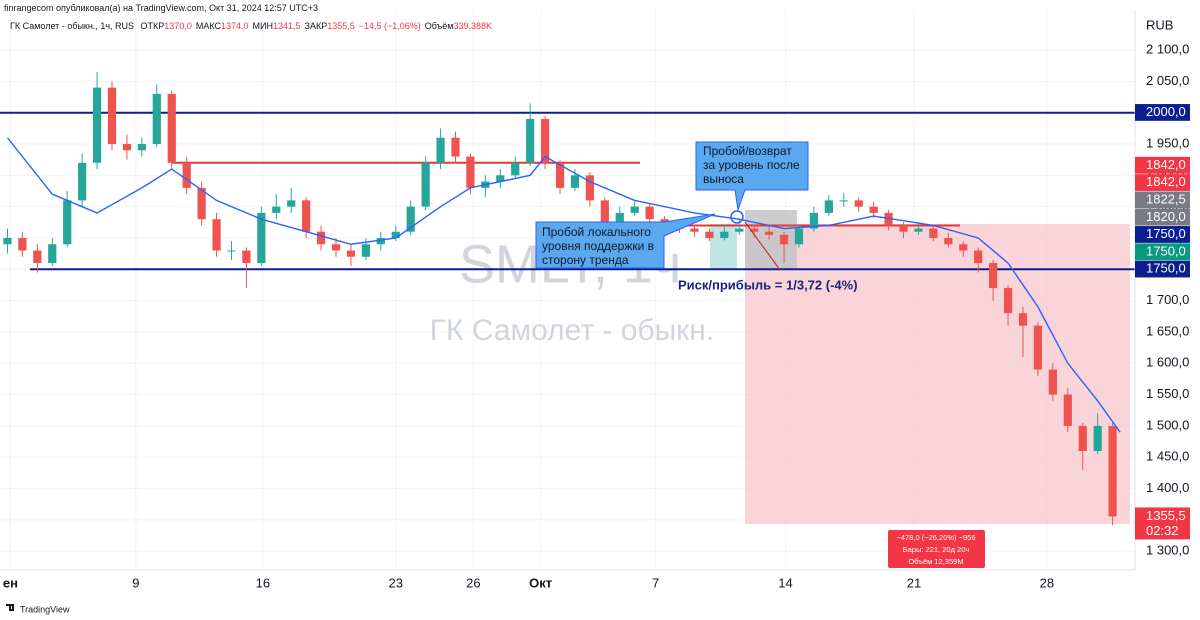  I want to click on callout-text: уровня поддержки в, so click(598, 246).